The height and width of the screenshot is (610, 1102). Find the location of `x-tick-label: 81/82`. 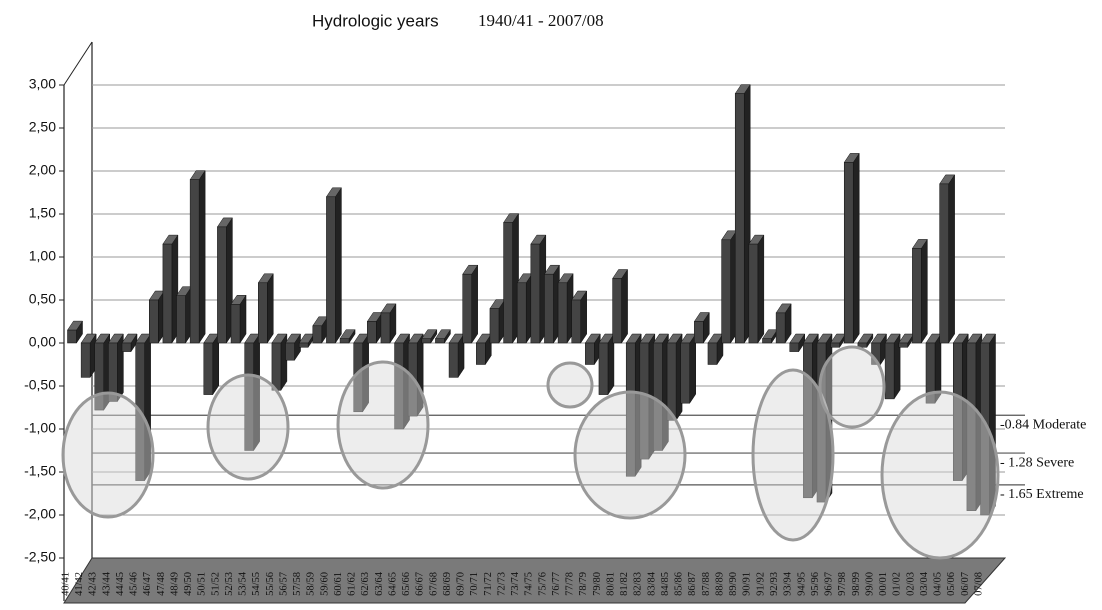

x-tick-label: 81/82 is located at coordinates (624, 584).